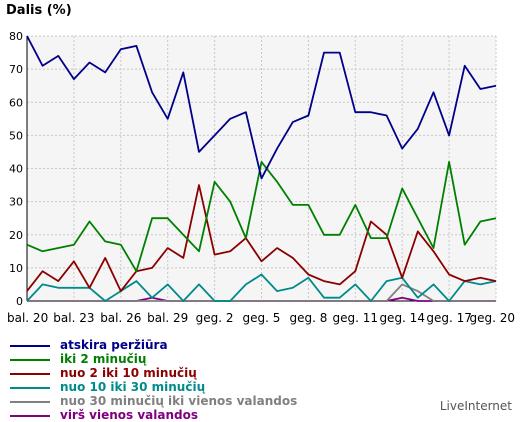 This screenshot has height=422, width=520. What do you see at coordinates (16, 202) in the screenshot?
I see `y-tick-label: 30` at bounding box center [16, 202].